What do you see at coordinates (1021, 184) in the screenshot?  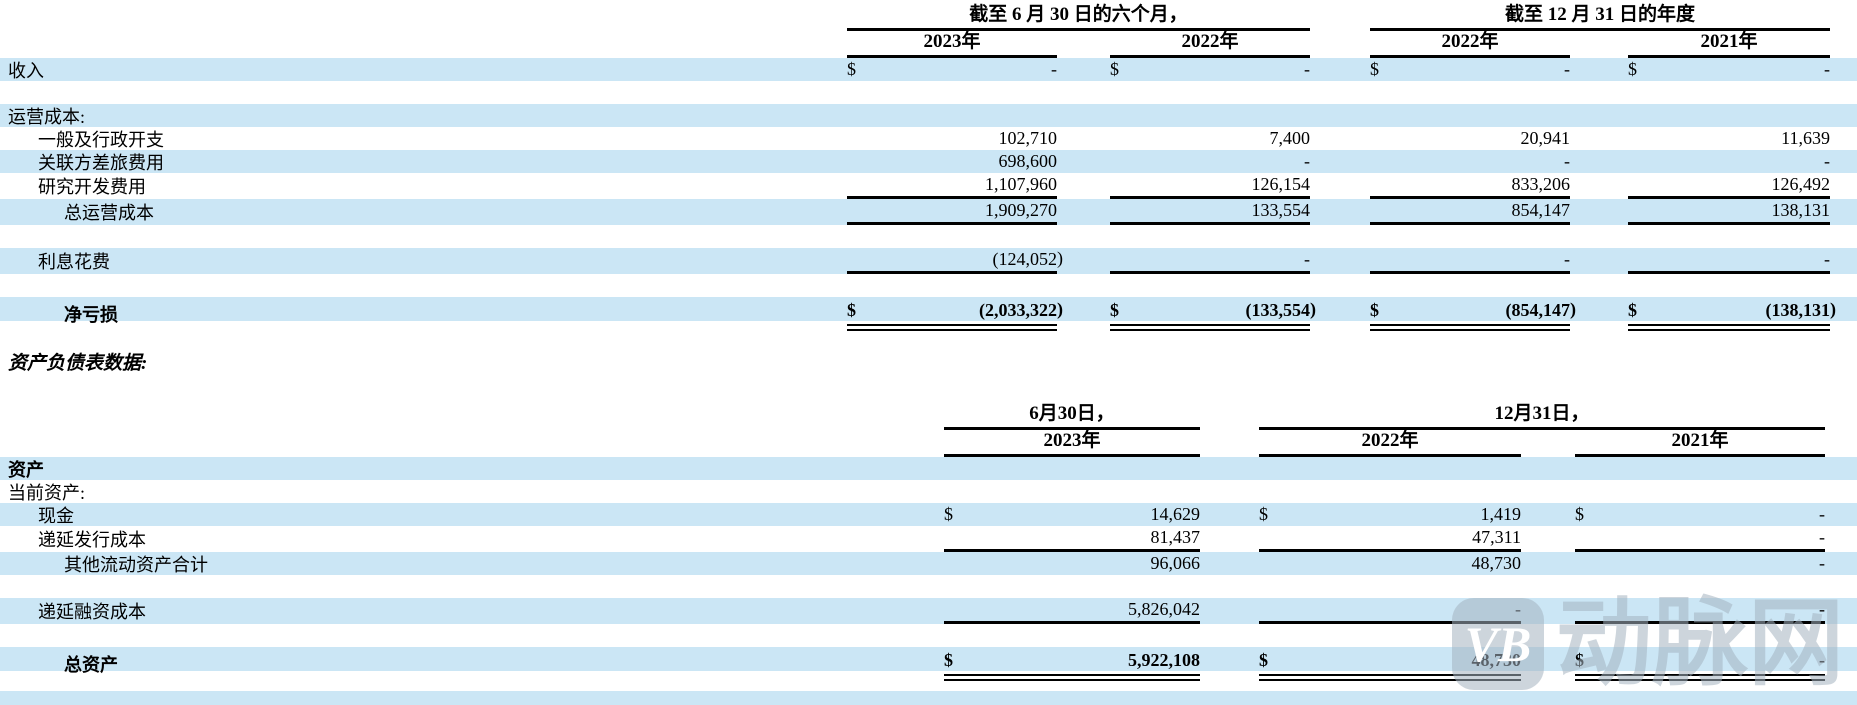 I see `amount-value: 1,107,960` at bounding box center [1021, 184].